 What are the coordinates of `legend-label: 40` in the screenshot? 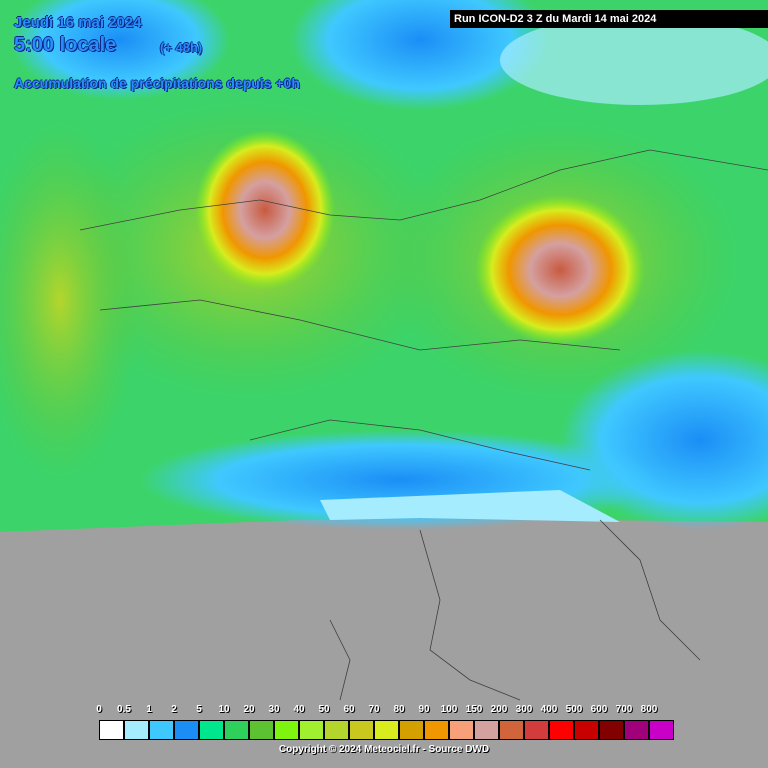 It's located at (299, 709).